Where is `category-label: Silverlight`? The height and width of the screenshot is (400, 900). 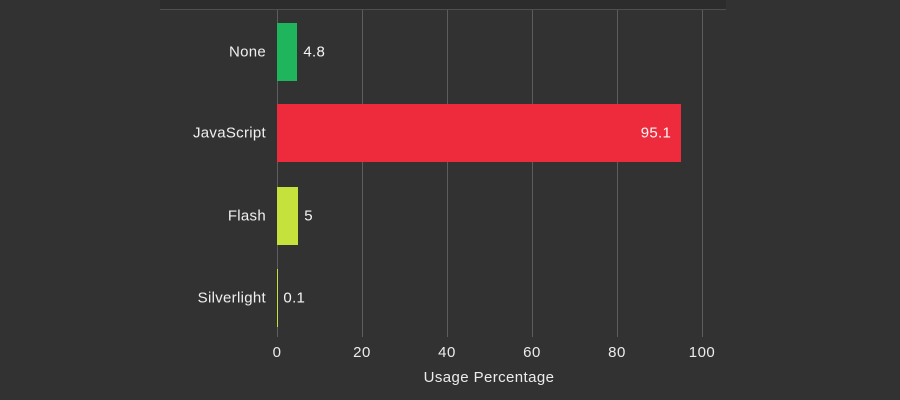
category-label: Silverlight is located at coordinates (231, 298).